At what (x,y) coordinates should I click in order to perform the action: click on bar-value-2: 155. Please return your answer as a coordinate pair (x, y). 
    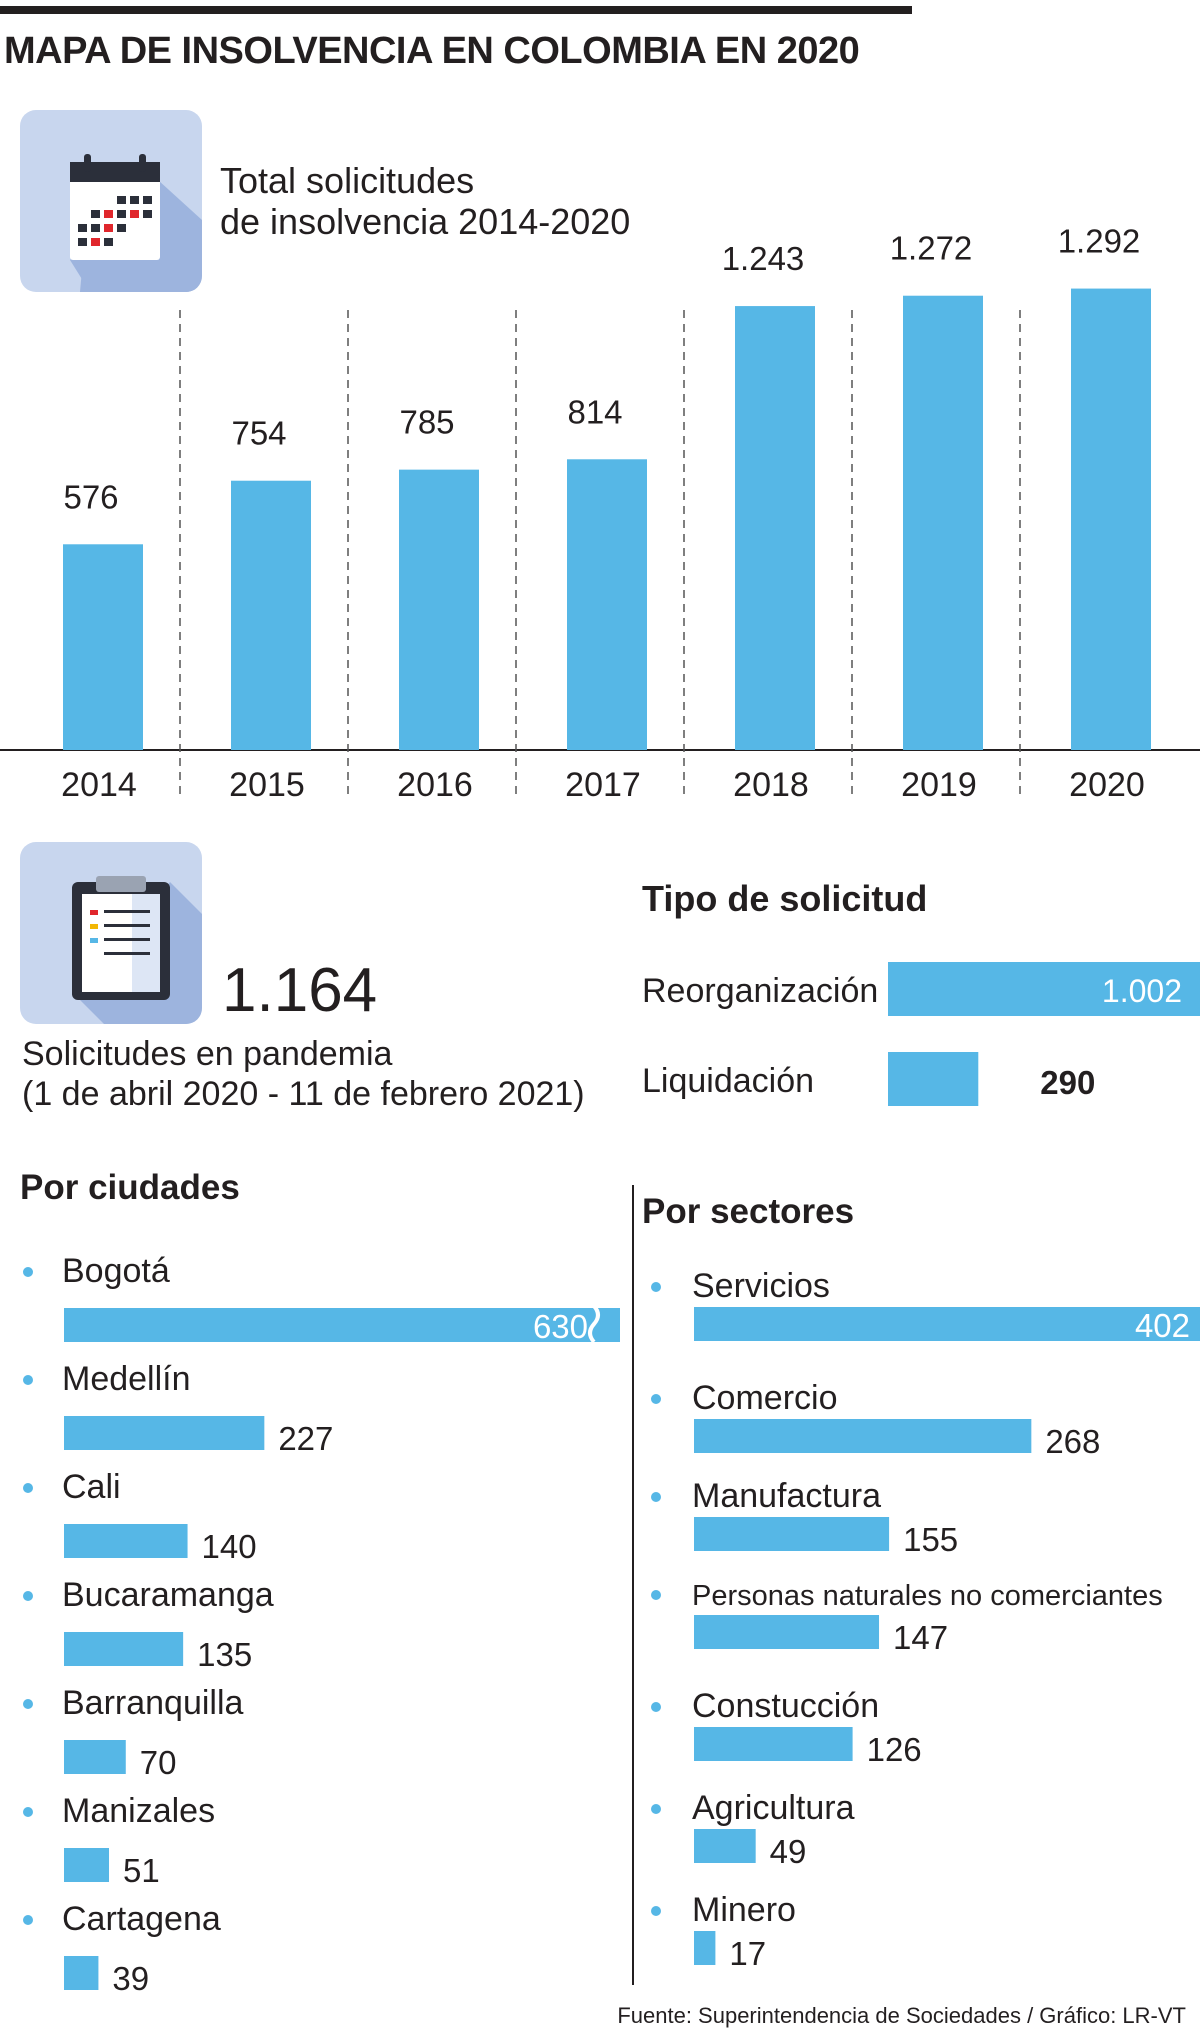
    Looking at the image, I should click on (930, 1539).